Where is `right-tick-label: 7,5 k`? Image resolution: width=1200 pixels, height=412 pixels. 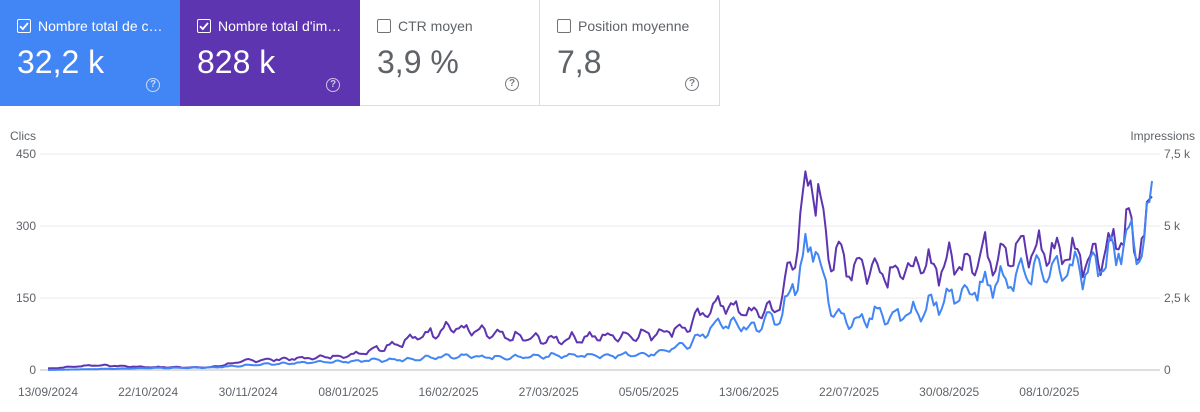 right-tick-label: 7,5 k is located at coordinates (1177, 154).